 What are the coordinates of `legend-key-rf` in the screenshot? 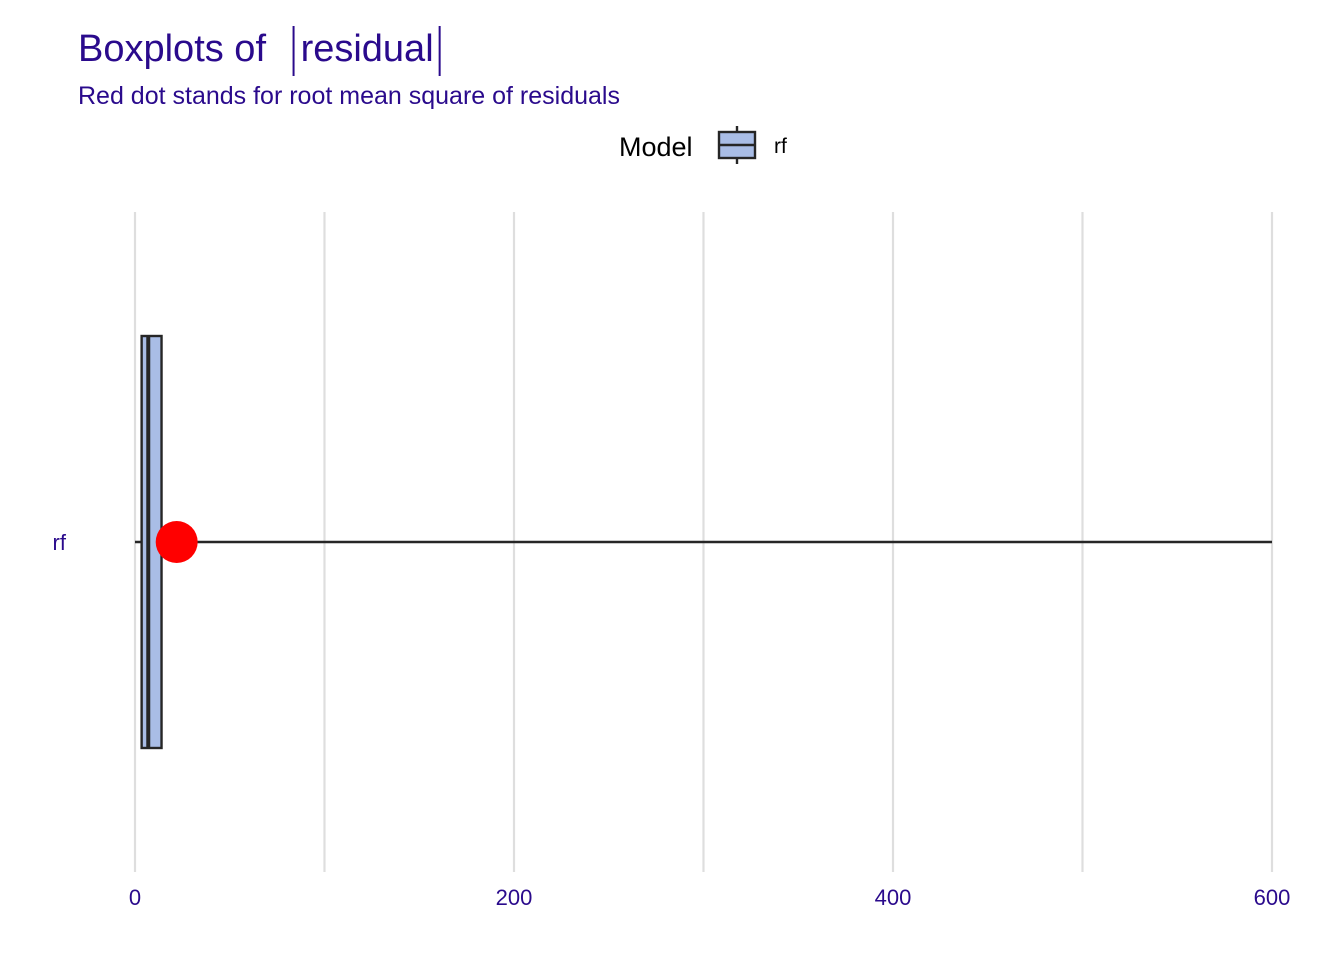 It's located at (737, 145).